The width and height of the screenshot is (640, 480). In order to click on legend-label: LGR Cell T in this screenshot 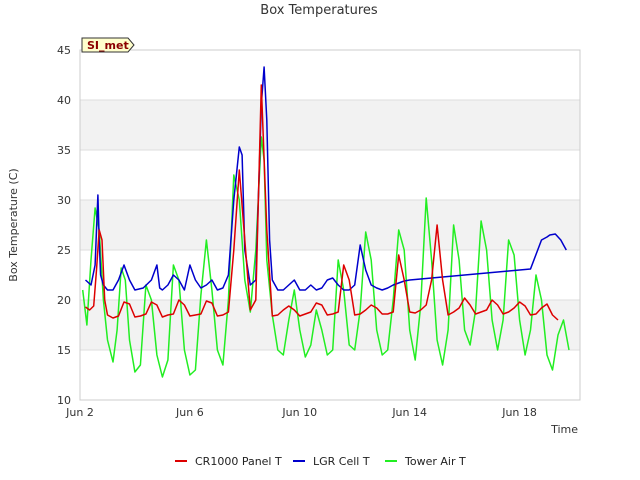, I will do `click(341, 461)`.